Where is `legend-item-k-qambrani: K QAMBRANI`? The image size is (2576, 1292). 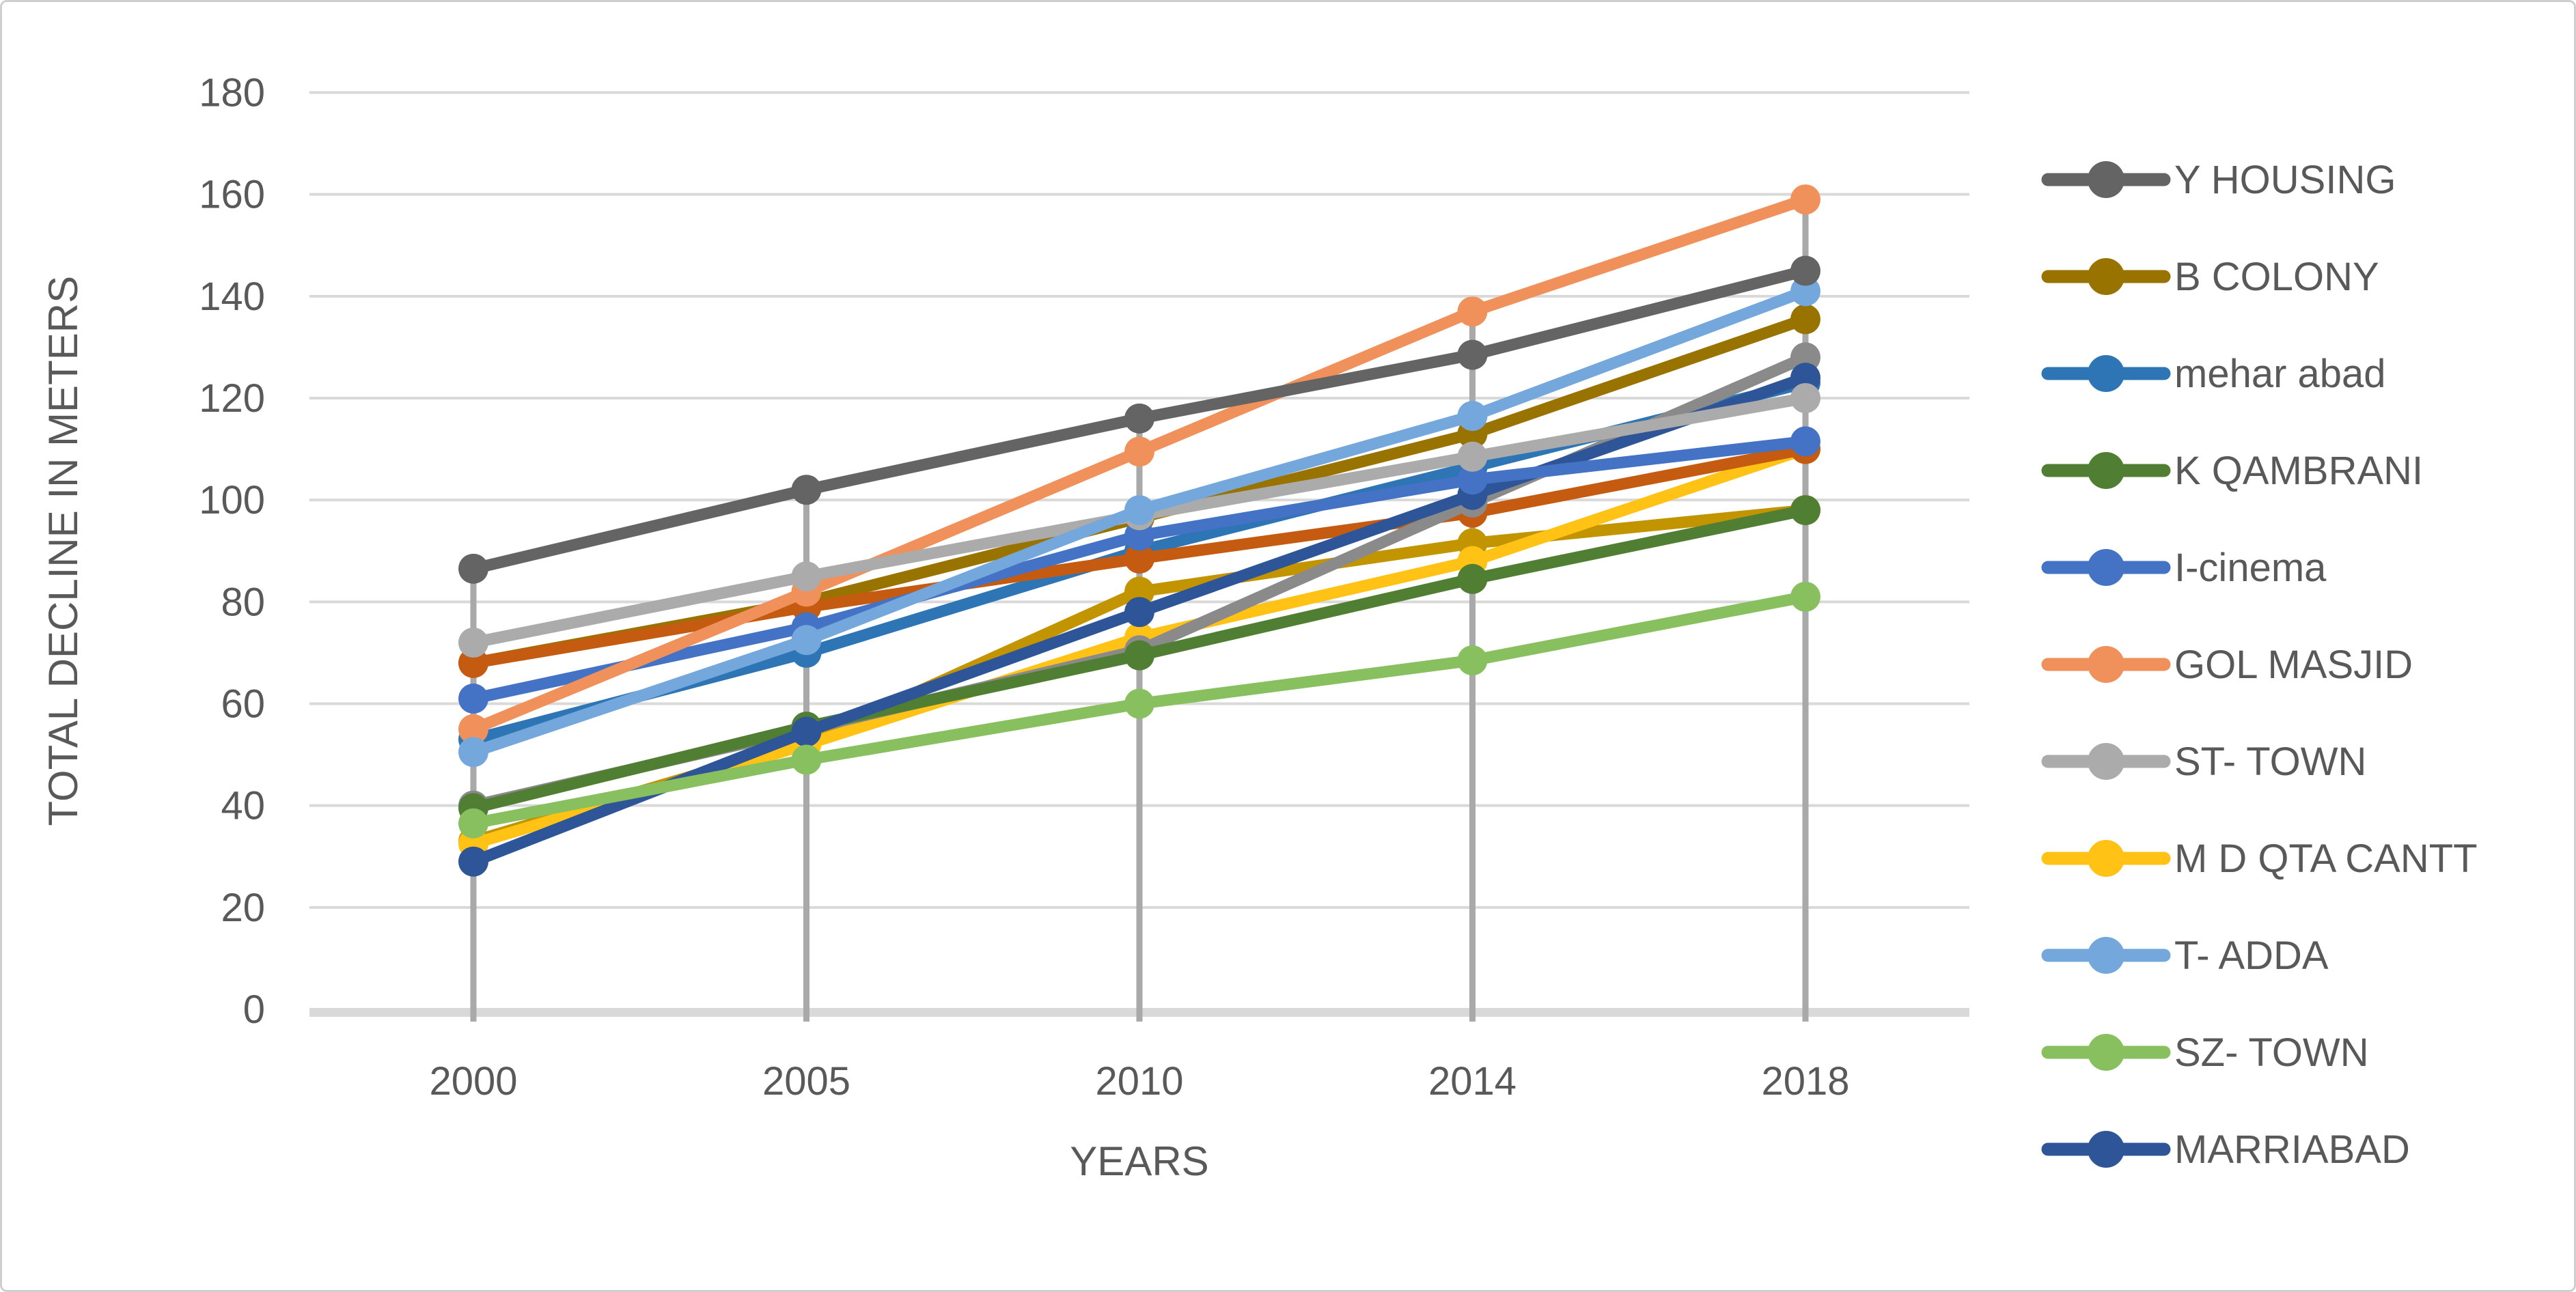 legend-item-k-qambrani: K QAMBRANI is located at coordinates (2232, 471).